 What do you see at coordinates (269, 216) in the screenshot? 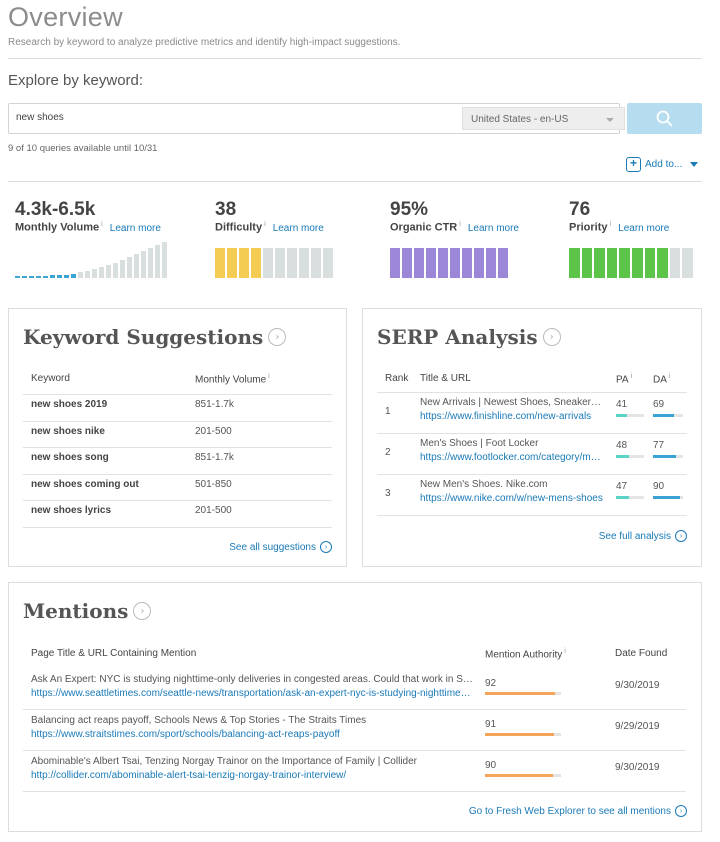
I see `metric-difficulty: 38 Difficulty i Learn more` at bounding box center [269, 216].